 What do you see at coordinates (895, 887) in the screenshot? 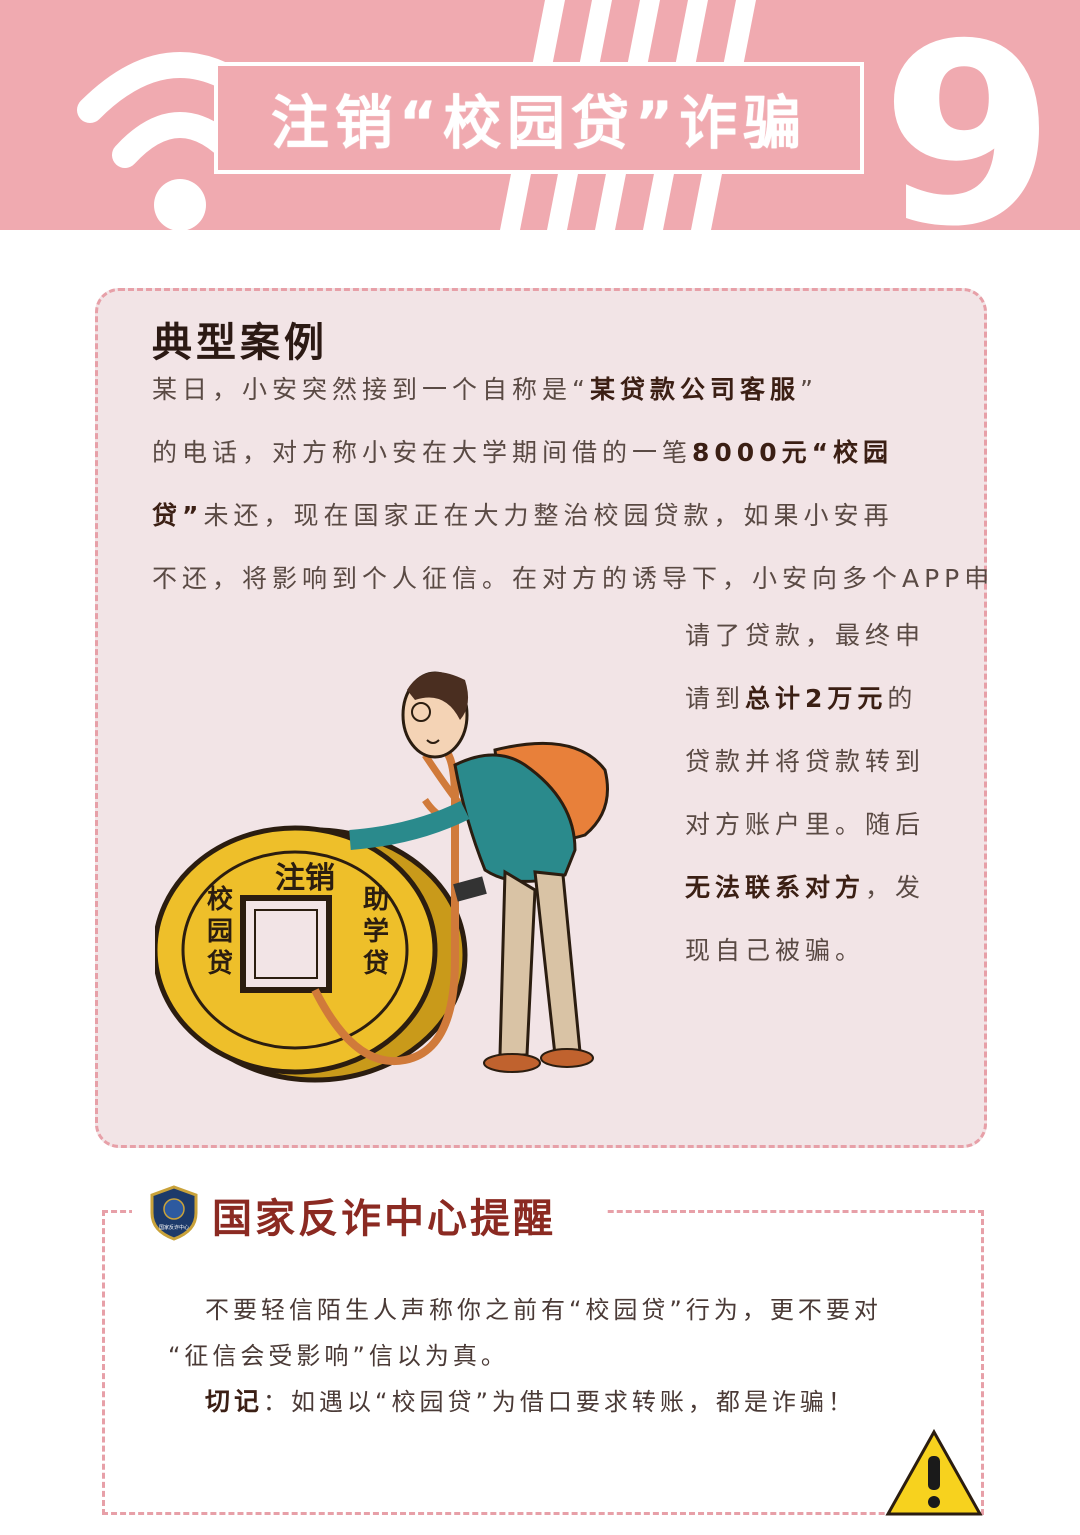
I see `body-text: ，发` at bounding box center [895, 887].